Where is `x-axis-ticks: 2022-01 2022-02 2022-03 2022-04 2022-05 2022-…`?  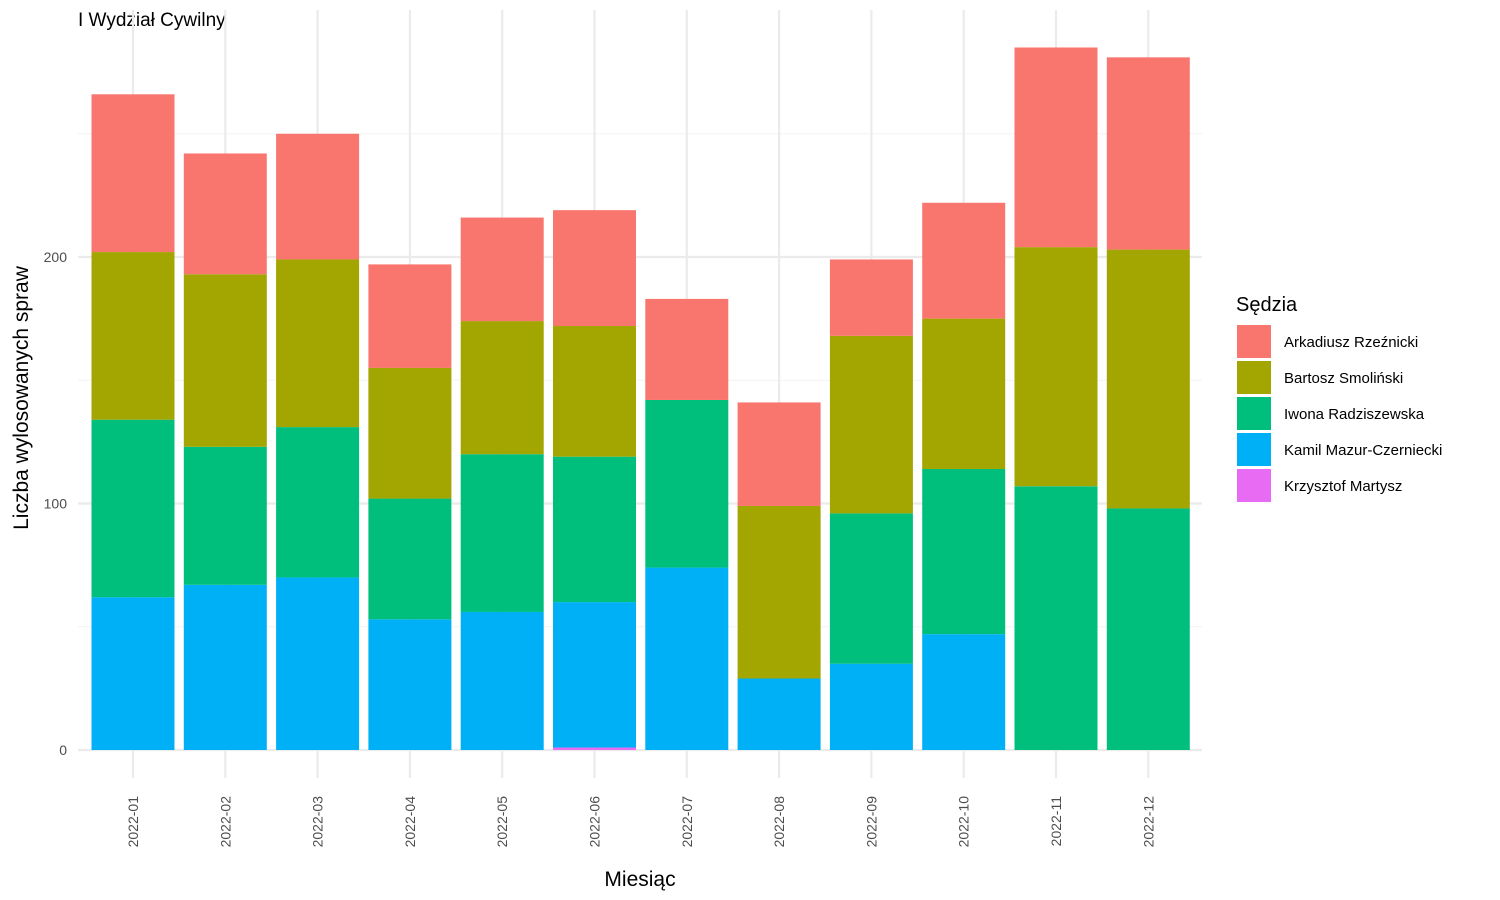
x-axis-ticks: 2022-01 2022-02 2022-03 2022-04 2022-05 2022-… is located at coordinates (640, 822).